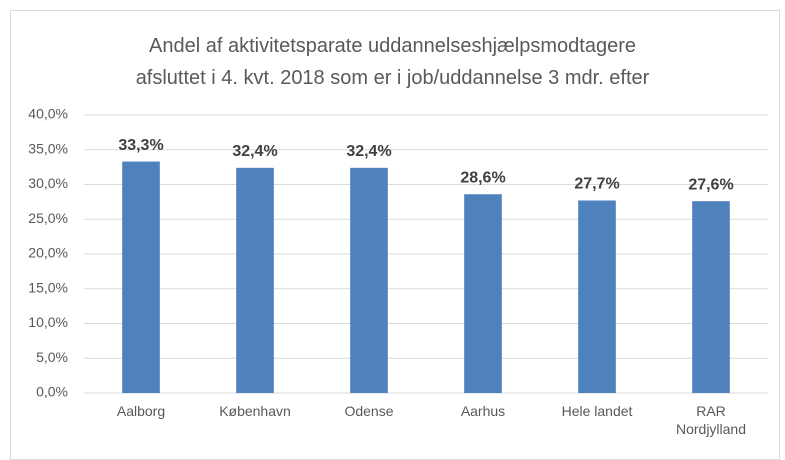 The height and width of the screenshot is (460, 785). Describe the element at coordinates (52, 392) in the screenshot. I see `y-tick-label: 0,0%` at that location.